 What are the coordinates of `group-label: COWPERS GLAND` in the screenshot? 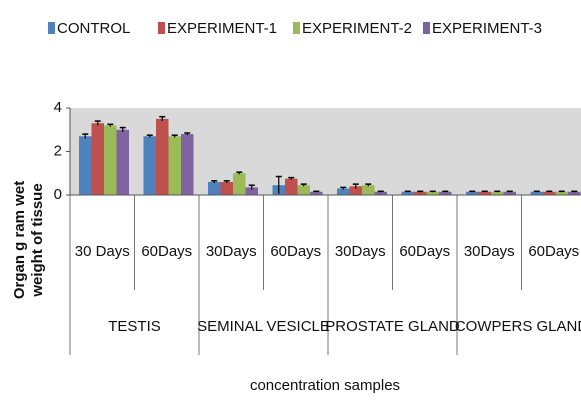 It's located at (518, 326).